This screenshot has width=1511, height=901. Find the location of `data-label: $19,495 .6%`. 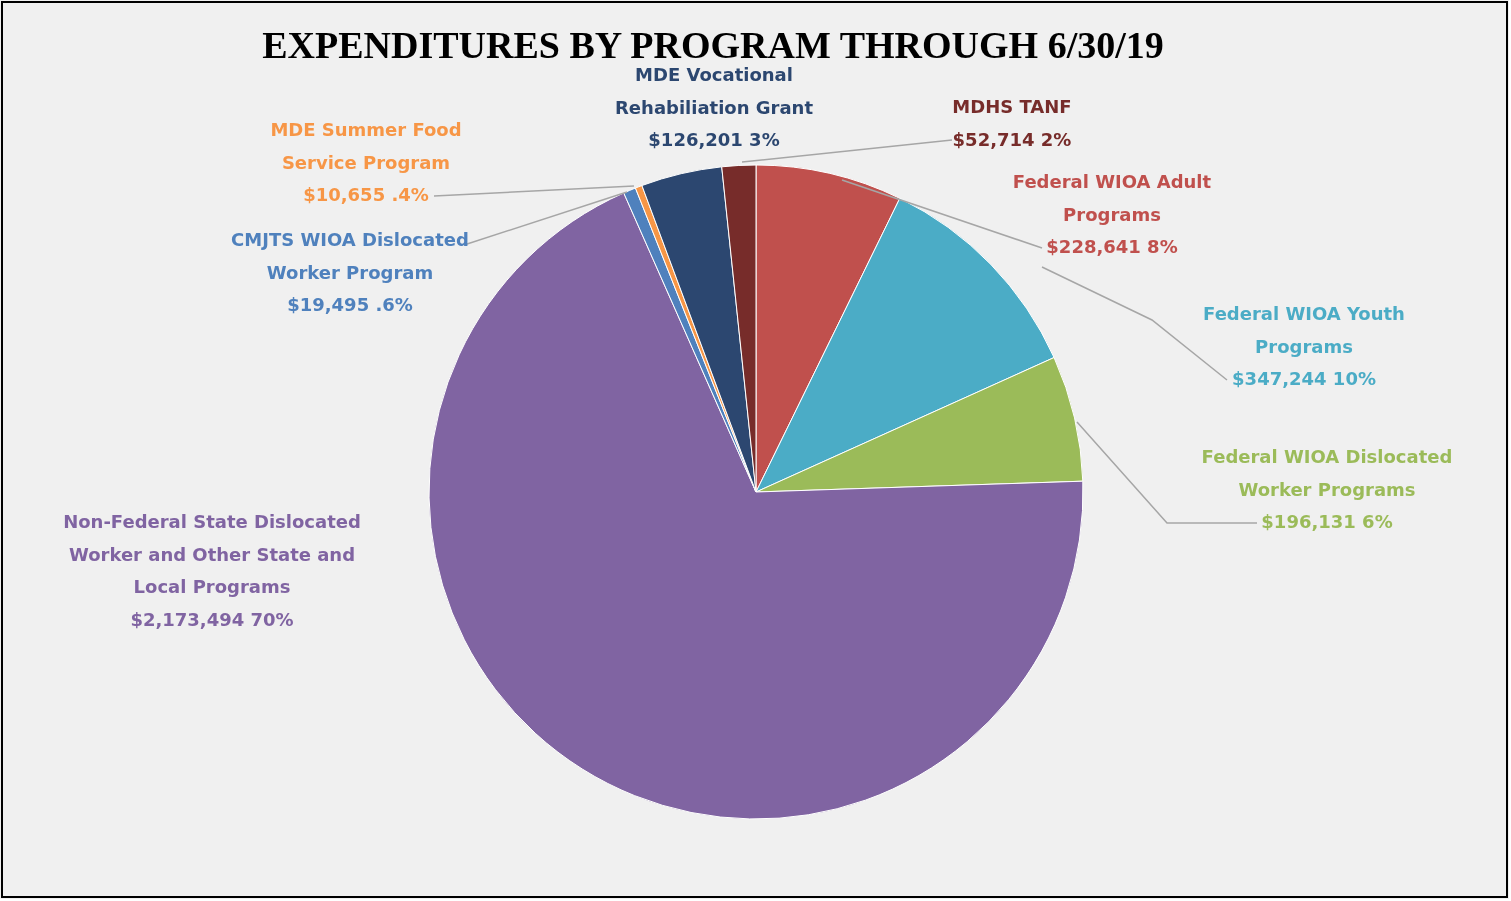

data-label: $19,495 .6% is located at coordinates (350, 304).